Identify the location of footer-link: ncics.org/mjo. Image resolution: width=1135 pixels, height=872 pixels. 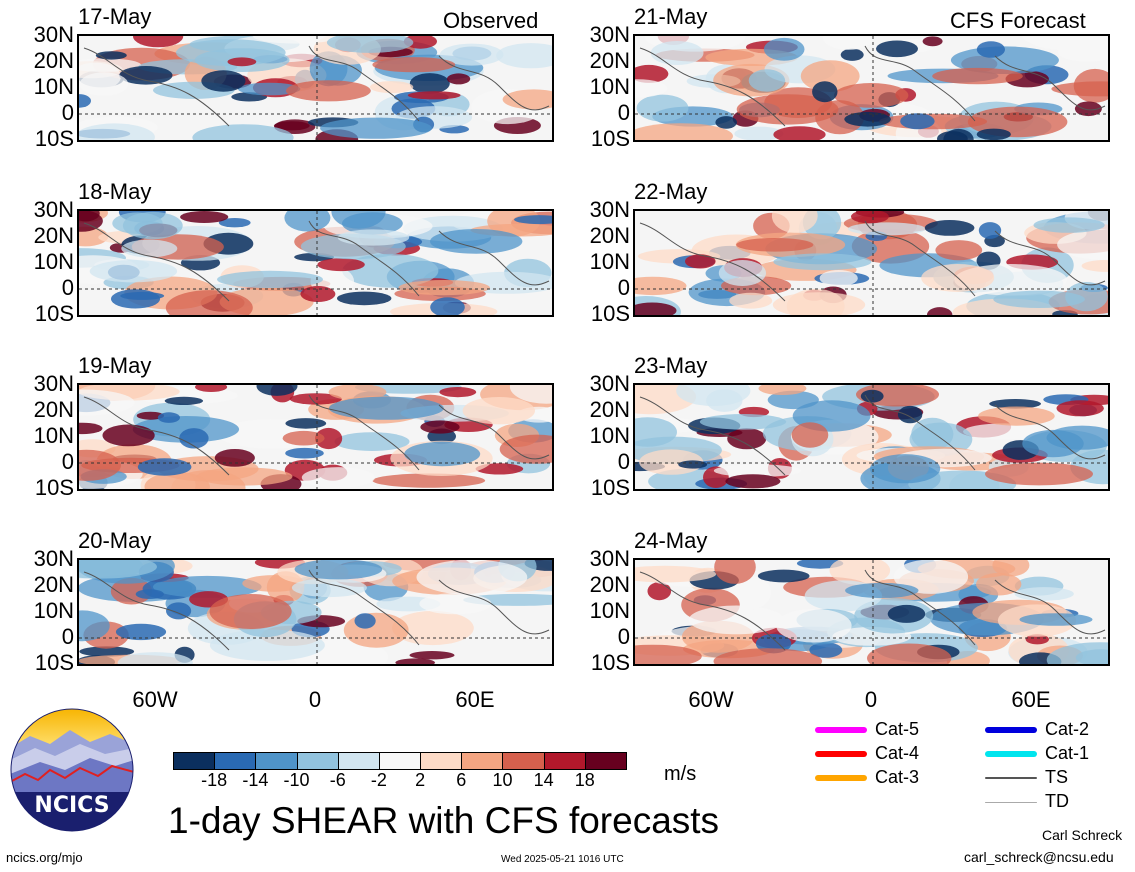
(44, 857).